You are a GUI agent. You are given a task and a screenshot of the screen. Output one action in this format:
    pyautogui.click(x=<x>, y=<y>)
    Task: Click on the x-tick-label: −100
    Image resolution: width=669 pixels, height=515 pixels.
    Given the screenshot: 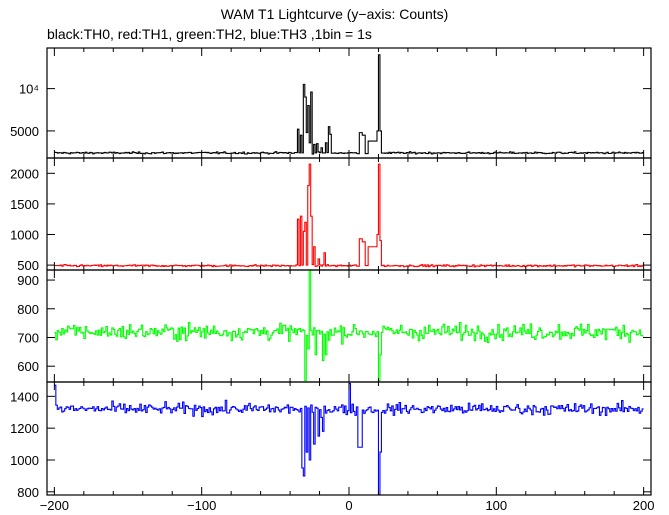 What is the action you would take?
    pyautogui.click(x=201, y=505)
    